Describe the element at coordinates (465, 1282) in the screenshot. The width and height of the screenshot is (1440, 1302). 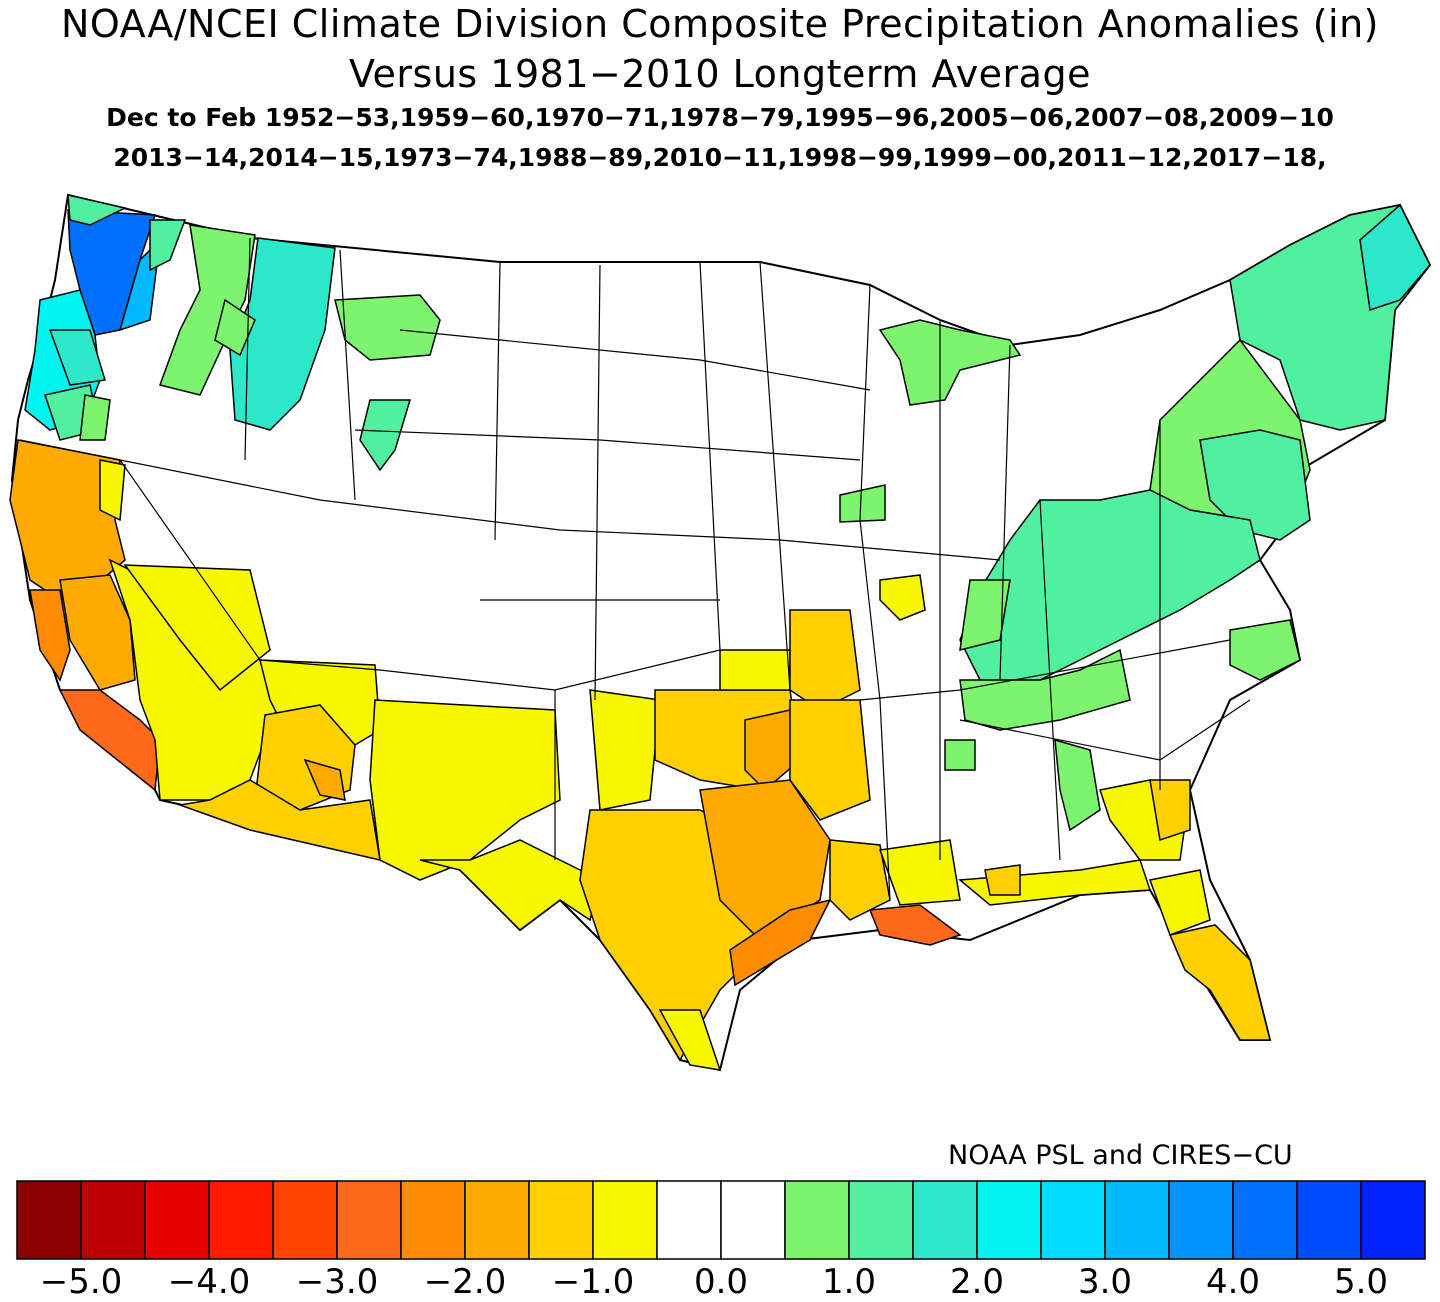
I see `colorbar-tick-label: −2.0` at that location.